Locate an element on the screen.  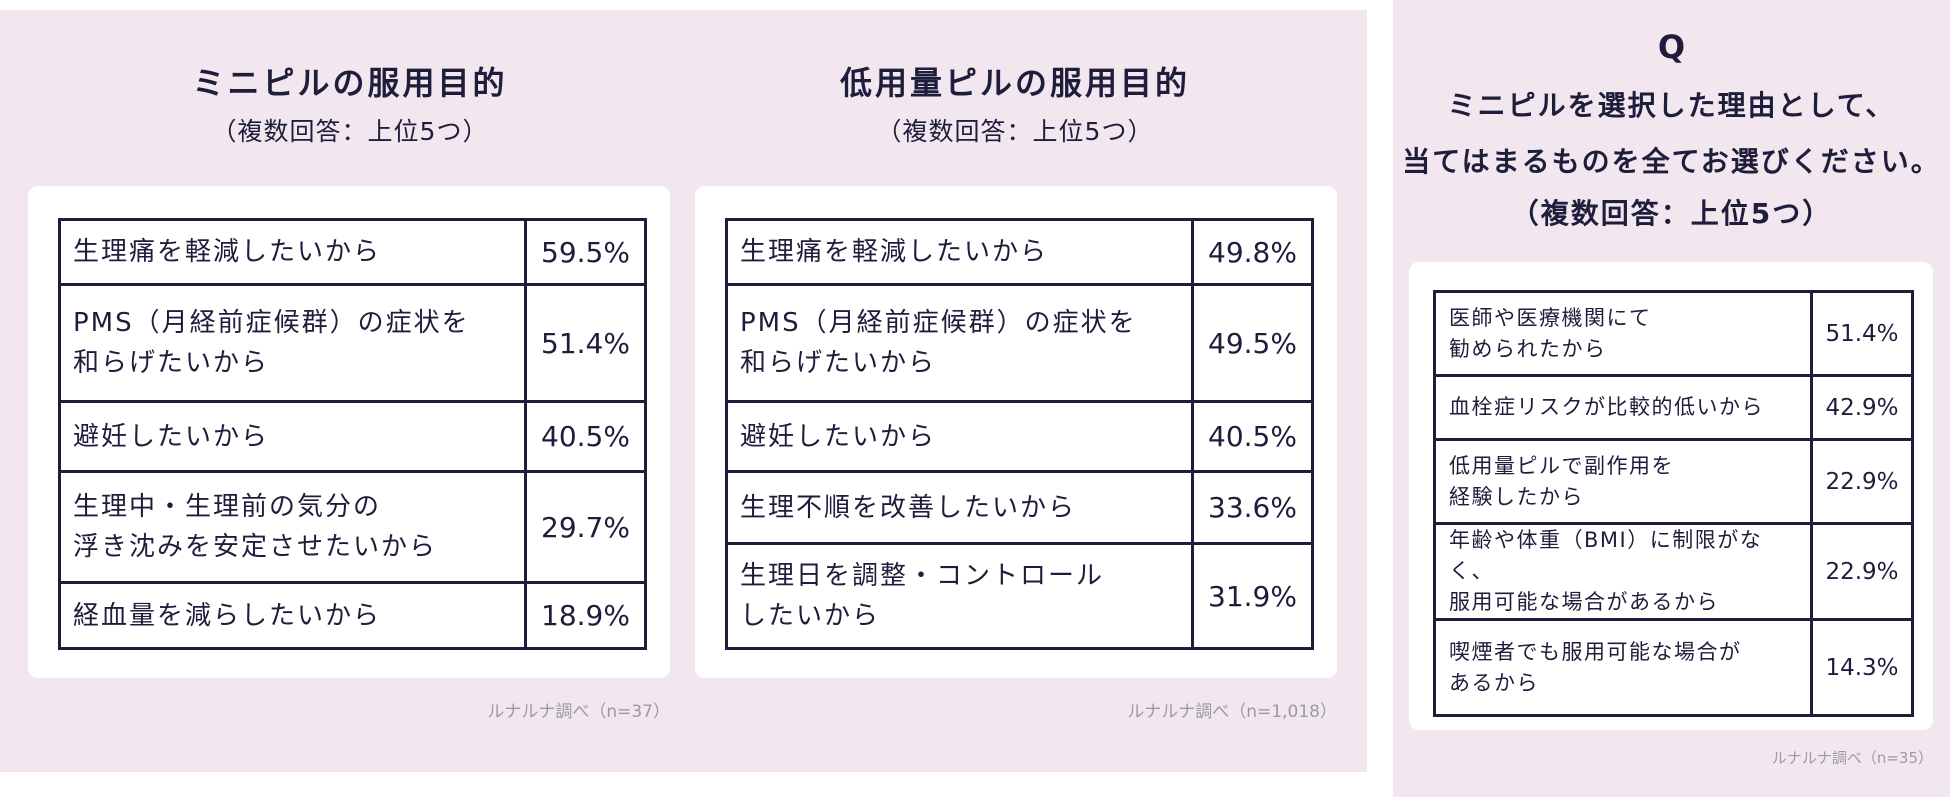
table-row: 生理日を調整・コントロール したいから 31.9% is located at coordinates (1019, 596).